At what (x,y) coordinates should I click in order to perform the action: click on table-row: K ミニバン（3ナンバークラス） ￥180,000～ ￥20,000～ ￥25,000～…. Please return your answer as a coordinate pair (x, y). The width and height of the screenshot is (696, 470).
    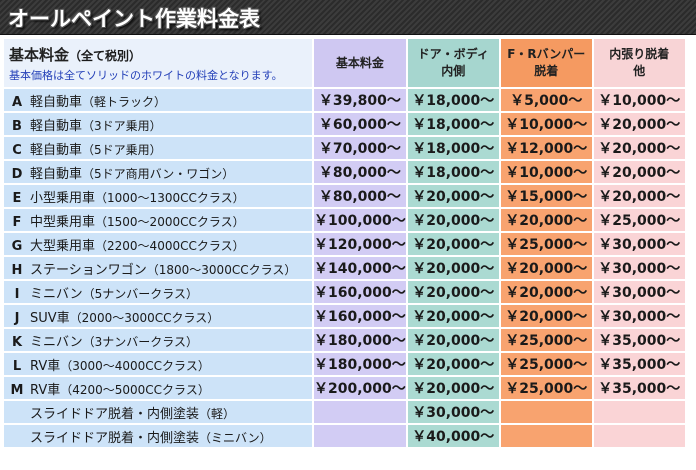
    Looking at the image, I should click on (344, 340).